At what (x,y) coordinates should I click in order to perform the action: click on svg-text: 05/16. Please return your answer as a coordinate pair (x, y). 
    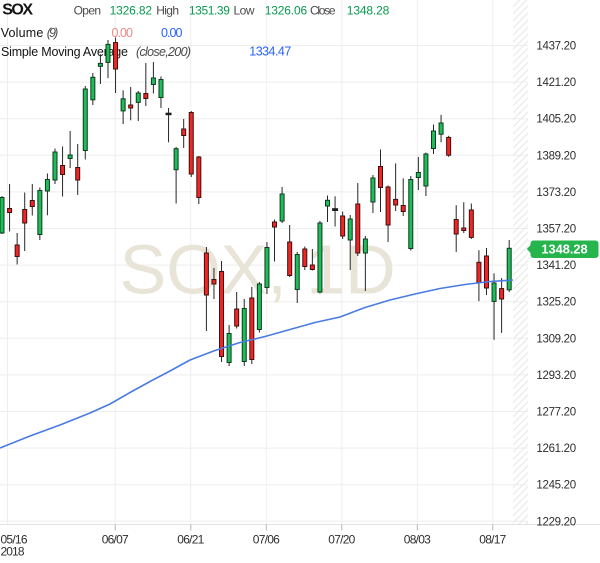
    Looking at the image, I should click on (14, 540).